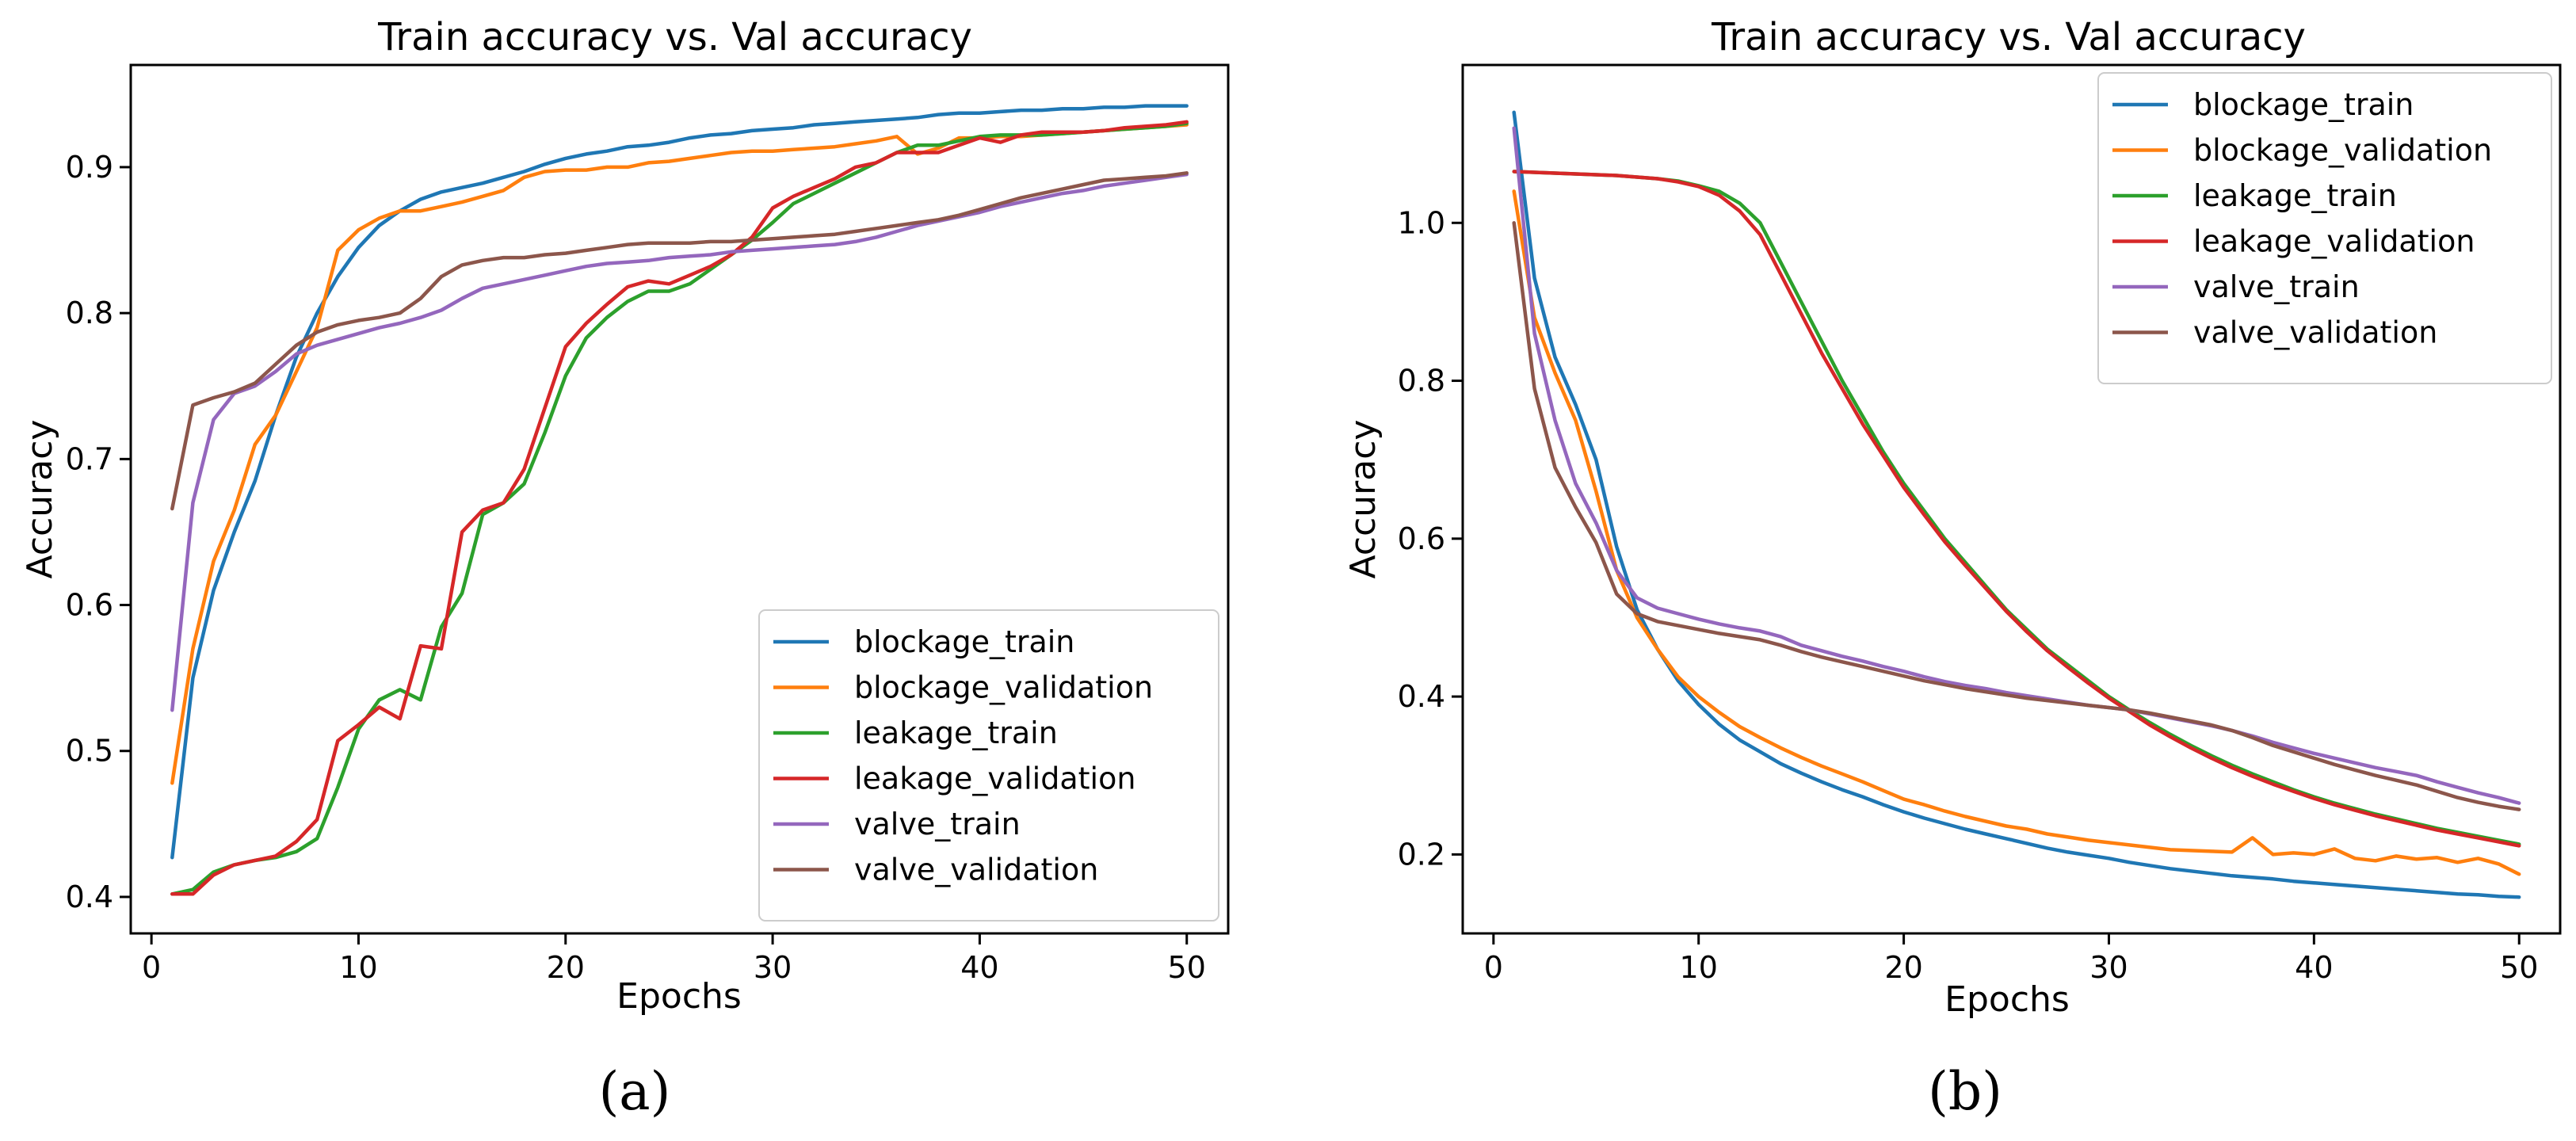  I want to click on y-axis: 0.4 0.5 0.6 0.7 0.8 0.9, so click(98, 532).